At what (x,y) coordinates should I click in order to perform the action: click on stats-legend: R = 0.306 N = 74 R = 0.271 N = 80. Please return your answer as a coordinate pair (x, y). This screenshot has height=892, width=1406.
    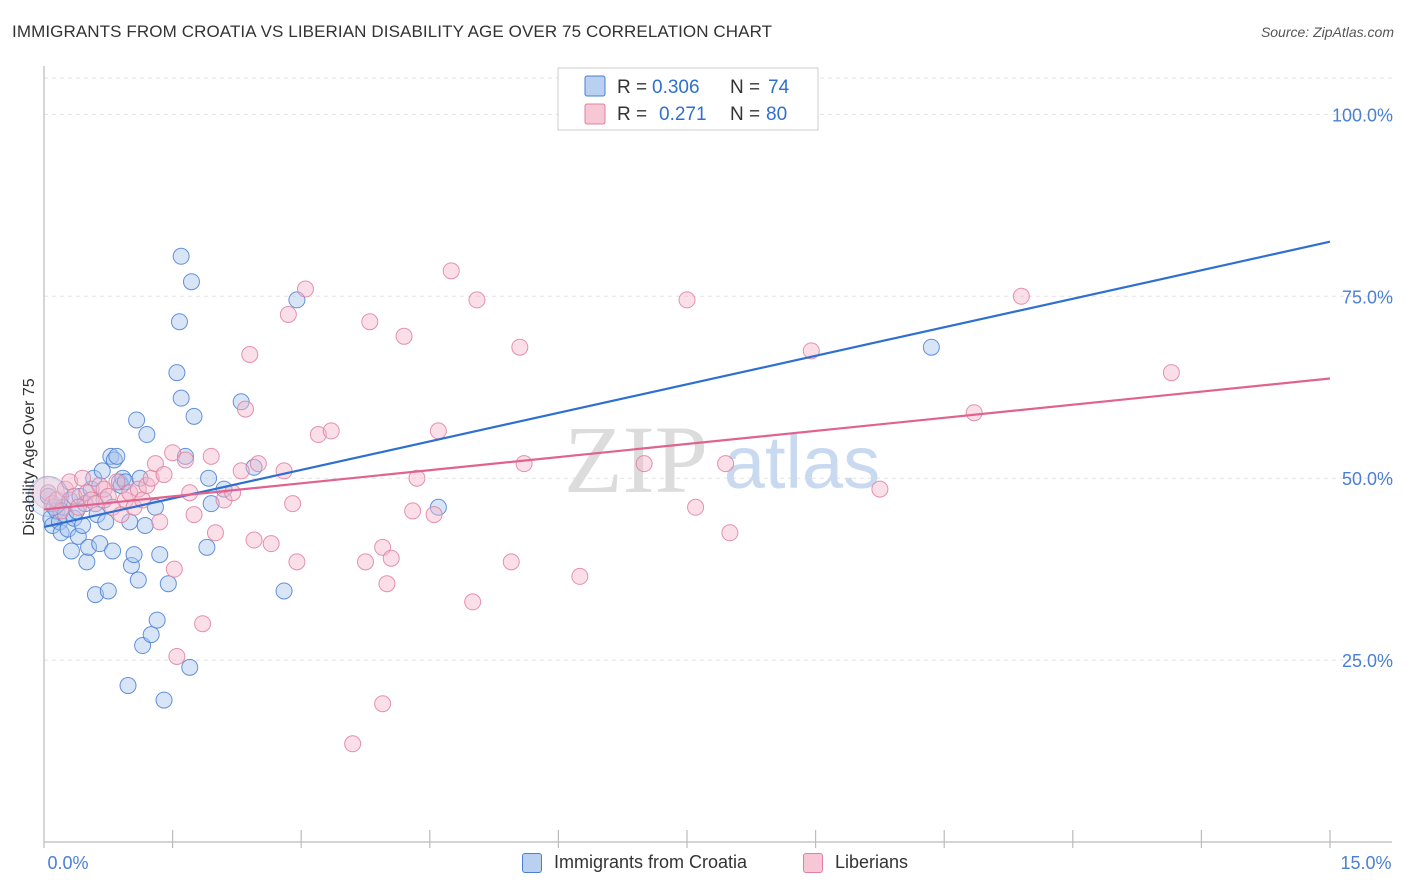
    Looking at the image, I should click on (688, 99).